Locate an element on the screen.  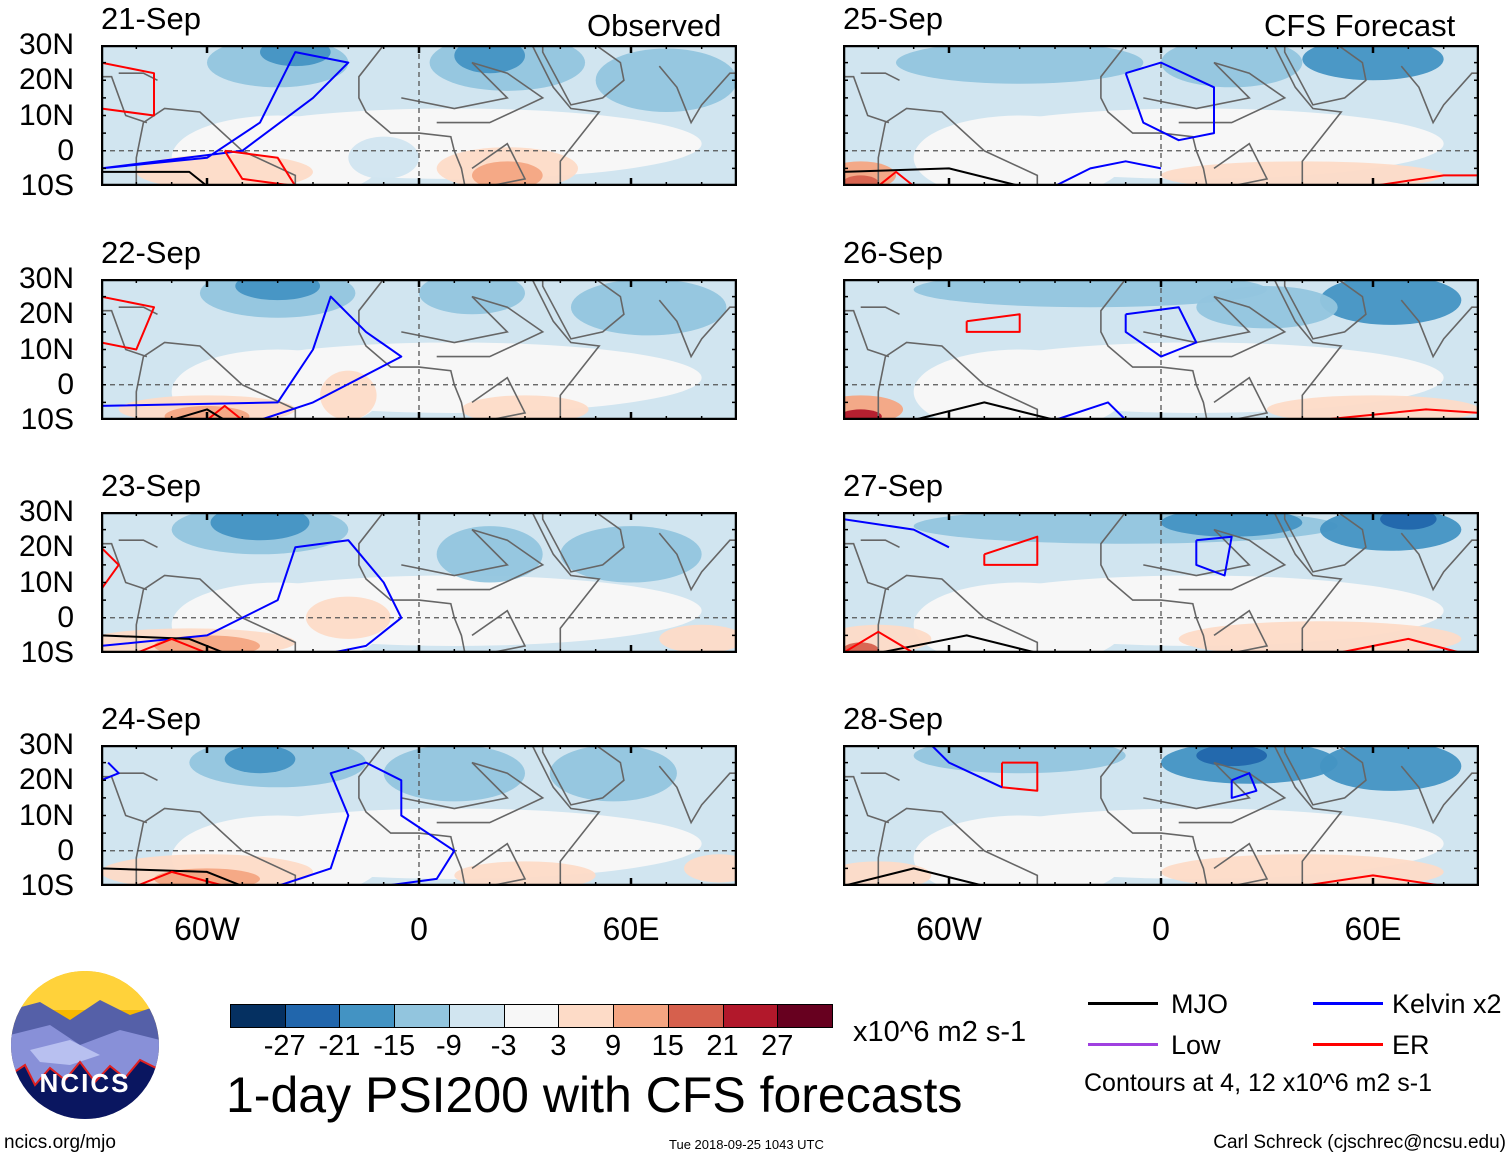
map-panel-28-Sep is located at coordinates (1152, 819).